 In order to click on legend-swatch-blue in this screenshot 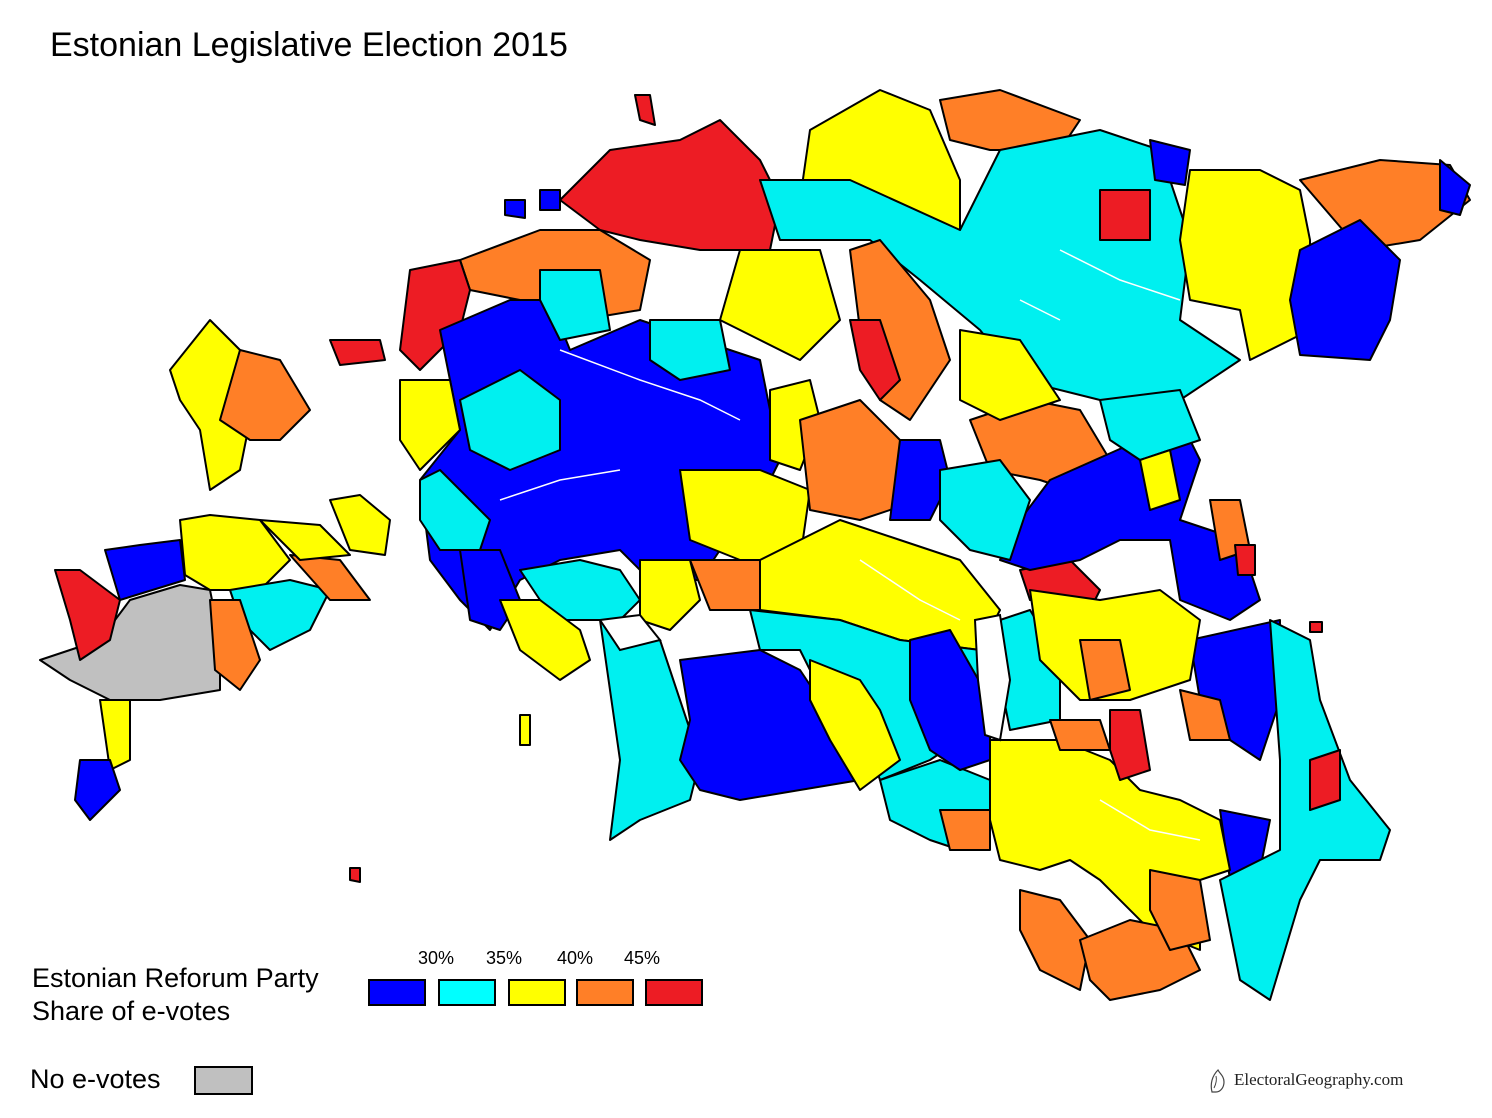, I will do `click(397, 992)`.